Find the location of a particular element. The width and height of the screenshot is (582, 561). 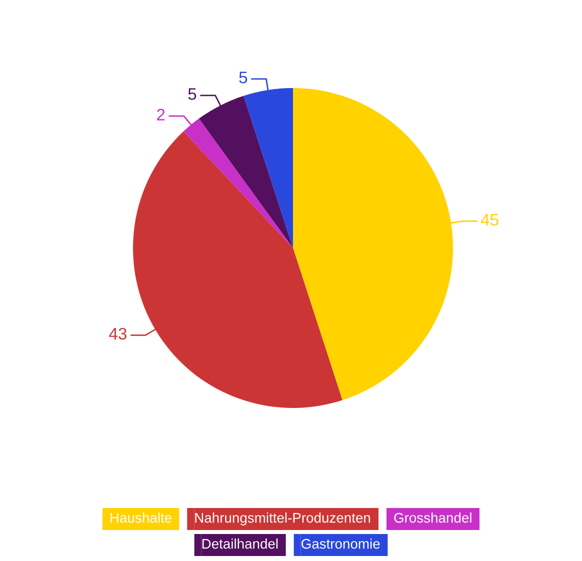

legend-label: Grosshandel is located at coordinates (433, 517).